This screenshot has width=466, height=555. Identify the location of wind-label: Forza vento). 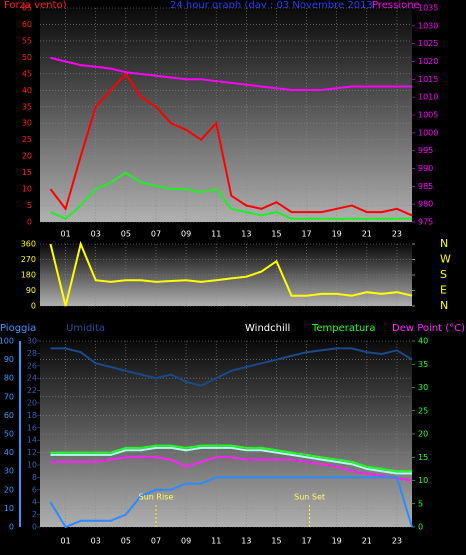
(35, 5).